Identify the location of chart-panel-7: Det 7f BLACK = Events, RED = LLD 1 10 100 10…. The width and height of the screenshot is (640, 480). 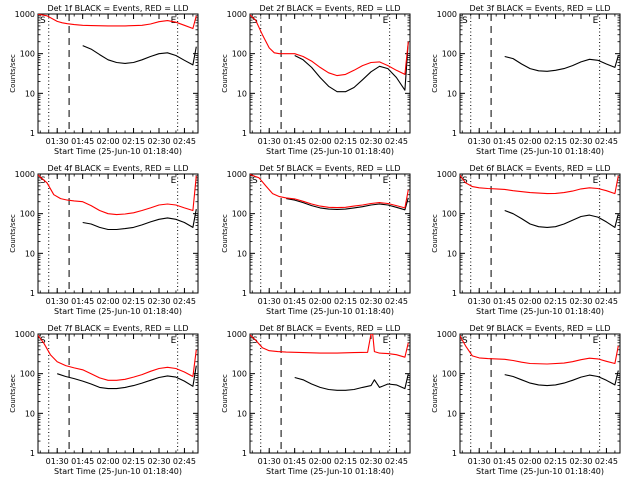
(104, 400).